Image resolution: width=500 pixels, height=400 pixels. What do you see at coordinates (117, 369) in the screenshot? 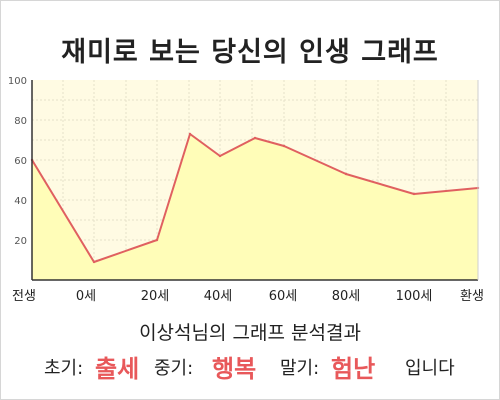
I see `early-value: 출세` at bounding box center [117, 369].